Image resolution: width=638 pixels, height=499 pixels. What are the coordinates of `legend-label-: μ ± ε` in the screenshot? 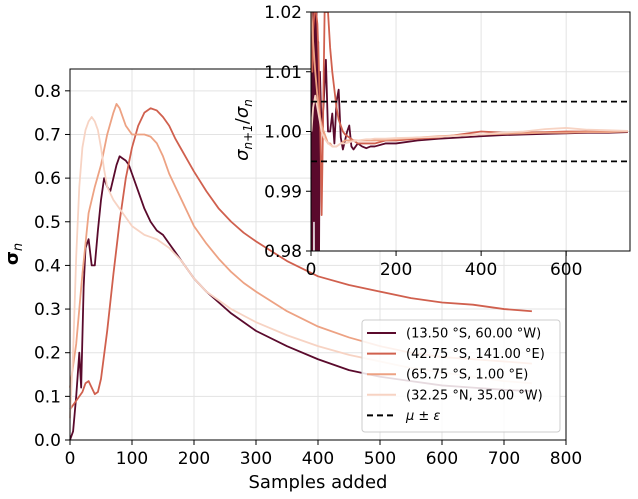 It's located at (422, 416).